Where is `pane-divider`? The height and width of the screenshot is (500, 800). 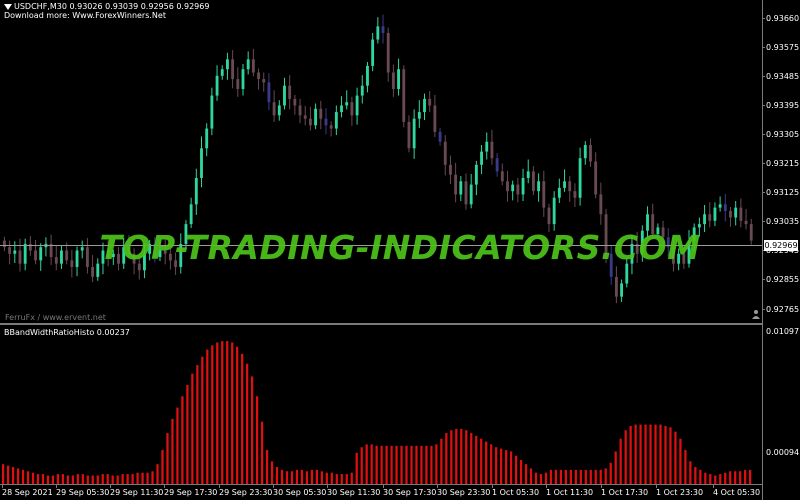
pane-divider is located at coordinates (400, 324).